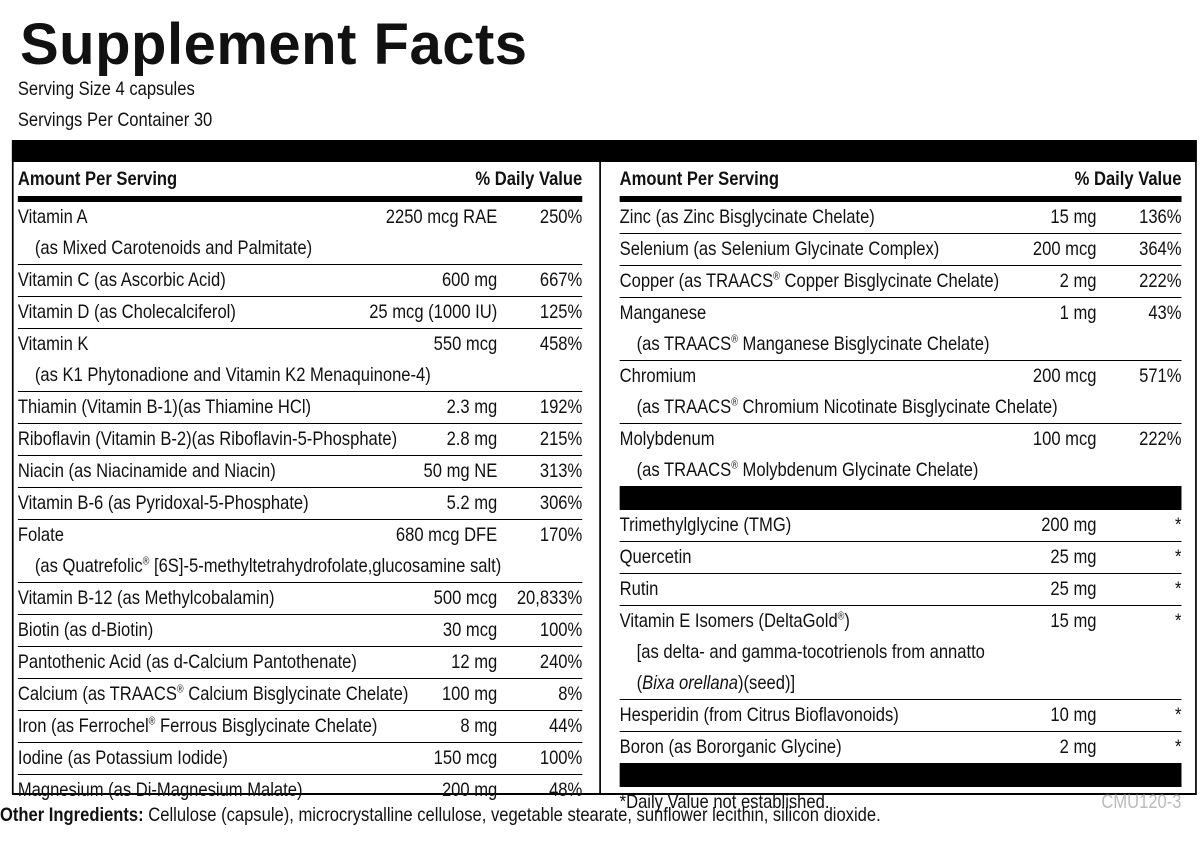  I want to click on top-bar, so click(604, 151).